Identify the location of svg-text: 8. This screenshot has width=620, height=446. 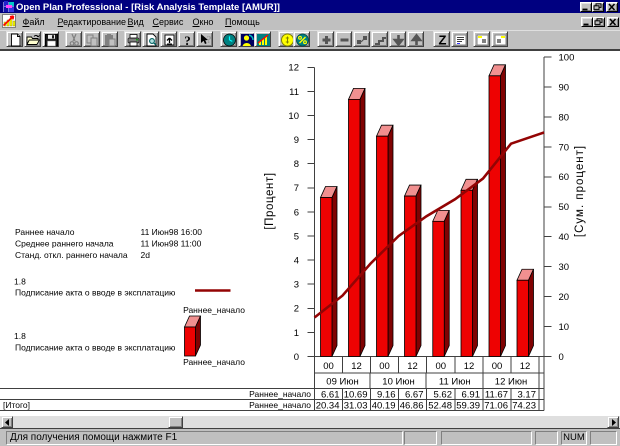
(296, 164).